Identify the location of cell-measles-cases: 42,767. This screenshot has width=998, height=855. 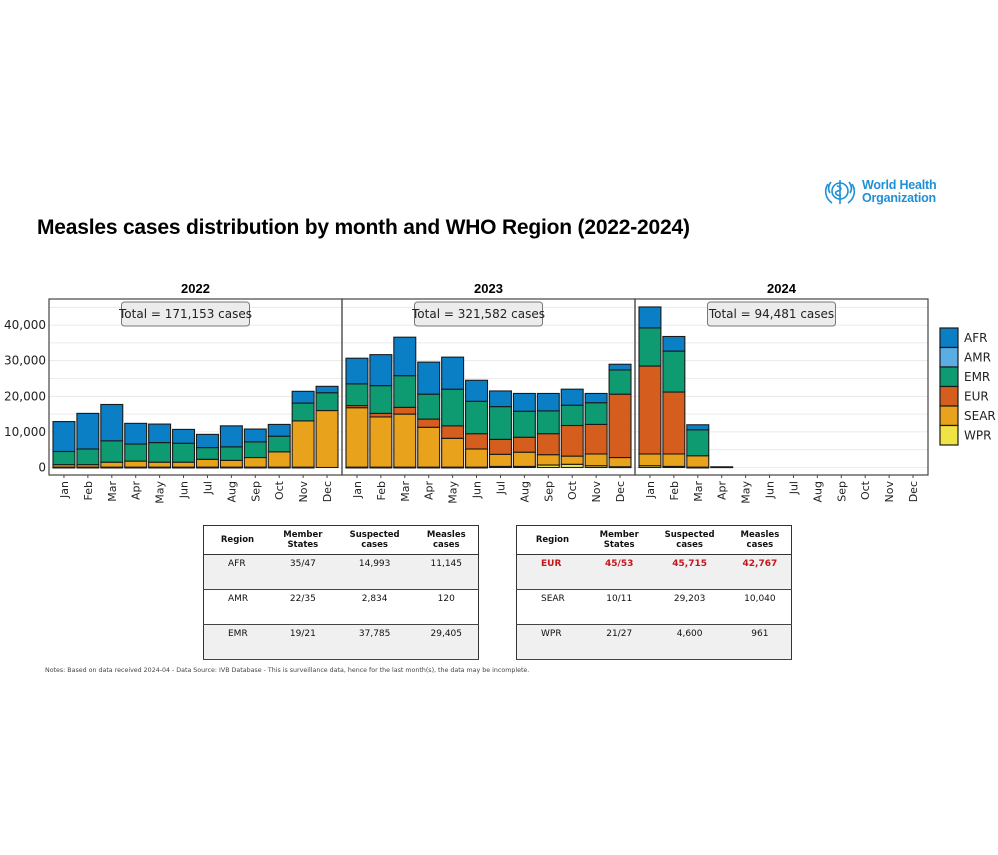
(760, 572).